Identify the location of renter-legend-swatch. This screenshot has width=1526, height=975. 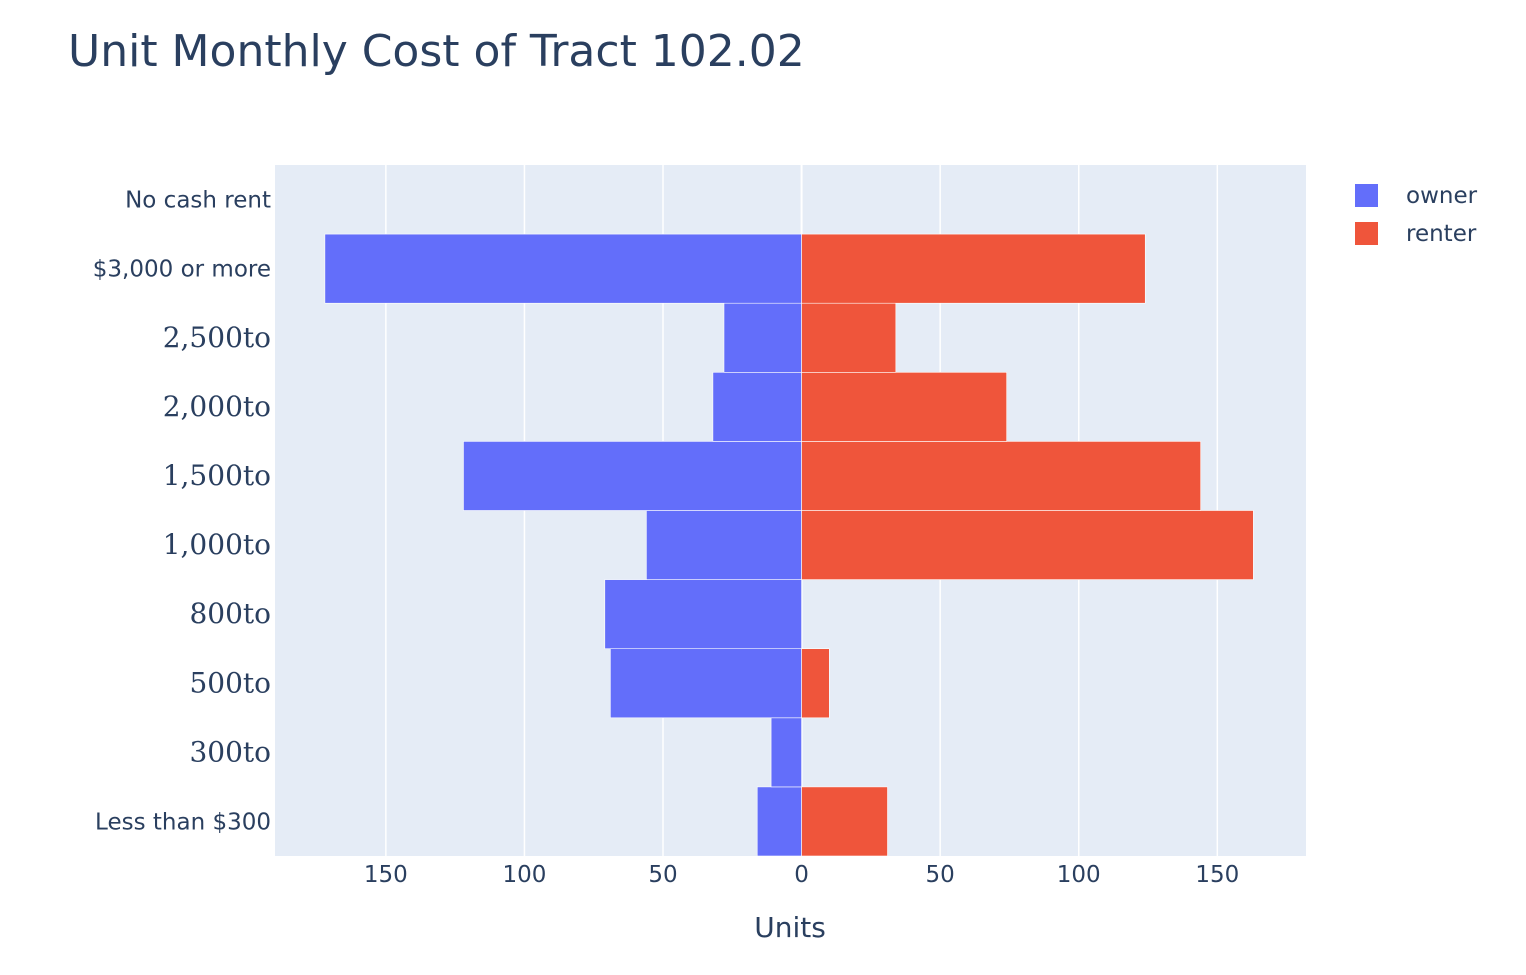
(1366, 233).